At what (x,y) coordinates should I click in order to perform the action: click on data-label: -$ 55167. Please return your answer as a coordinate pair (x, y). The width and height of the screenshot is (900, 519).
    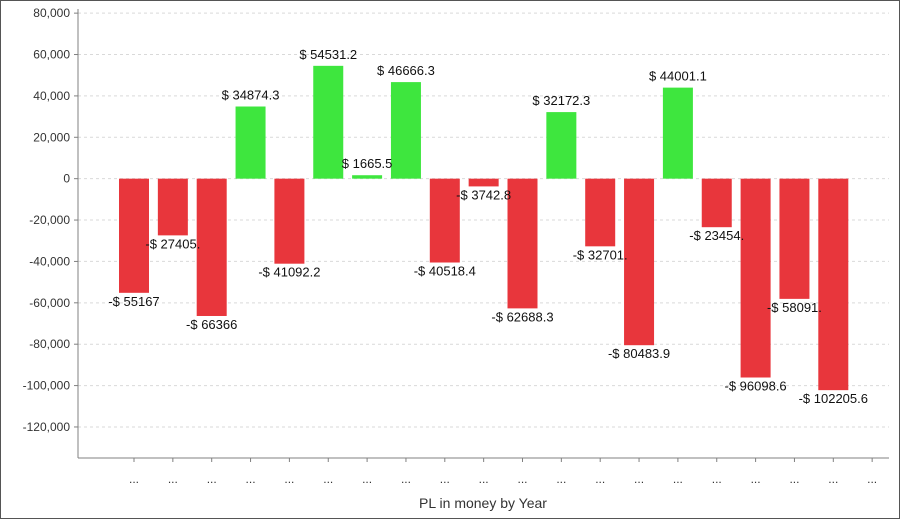
    Looking at the image, I should click on (133, 301).